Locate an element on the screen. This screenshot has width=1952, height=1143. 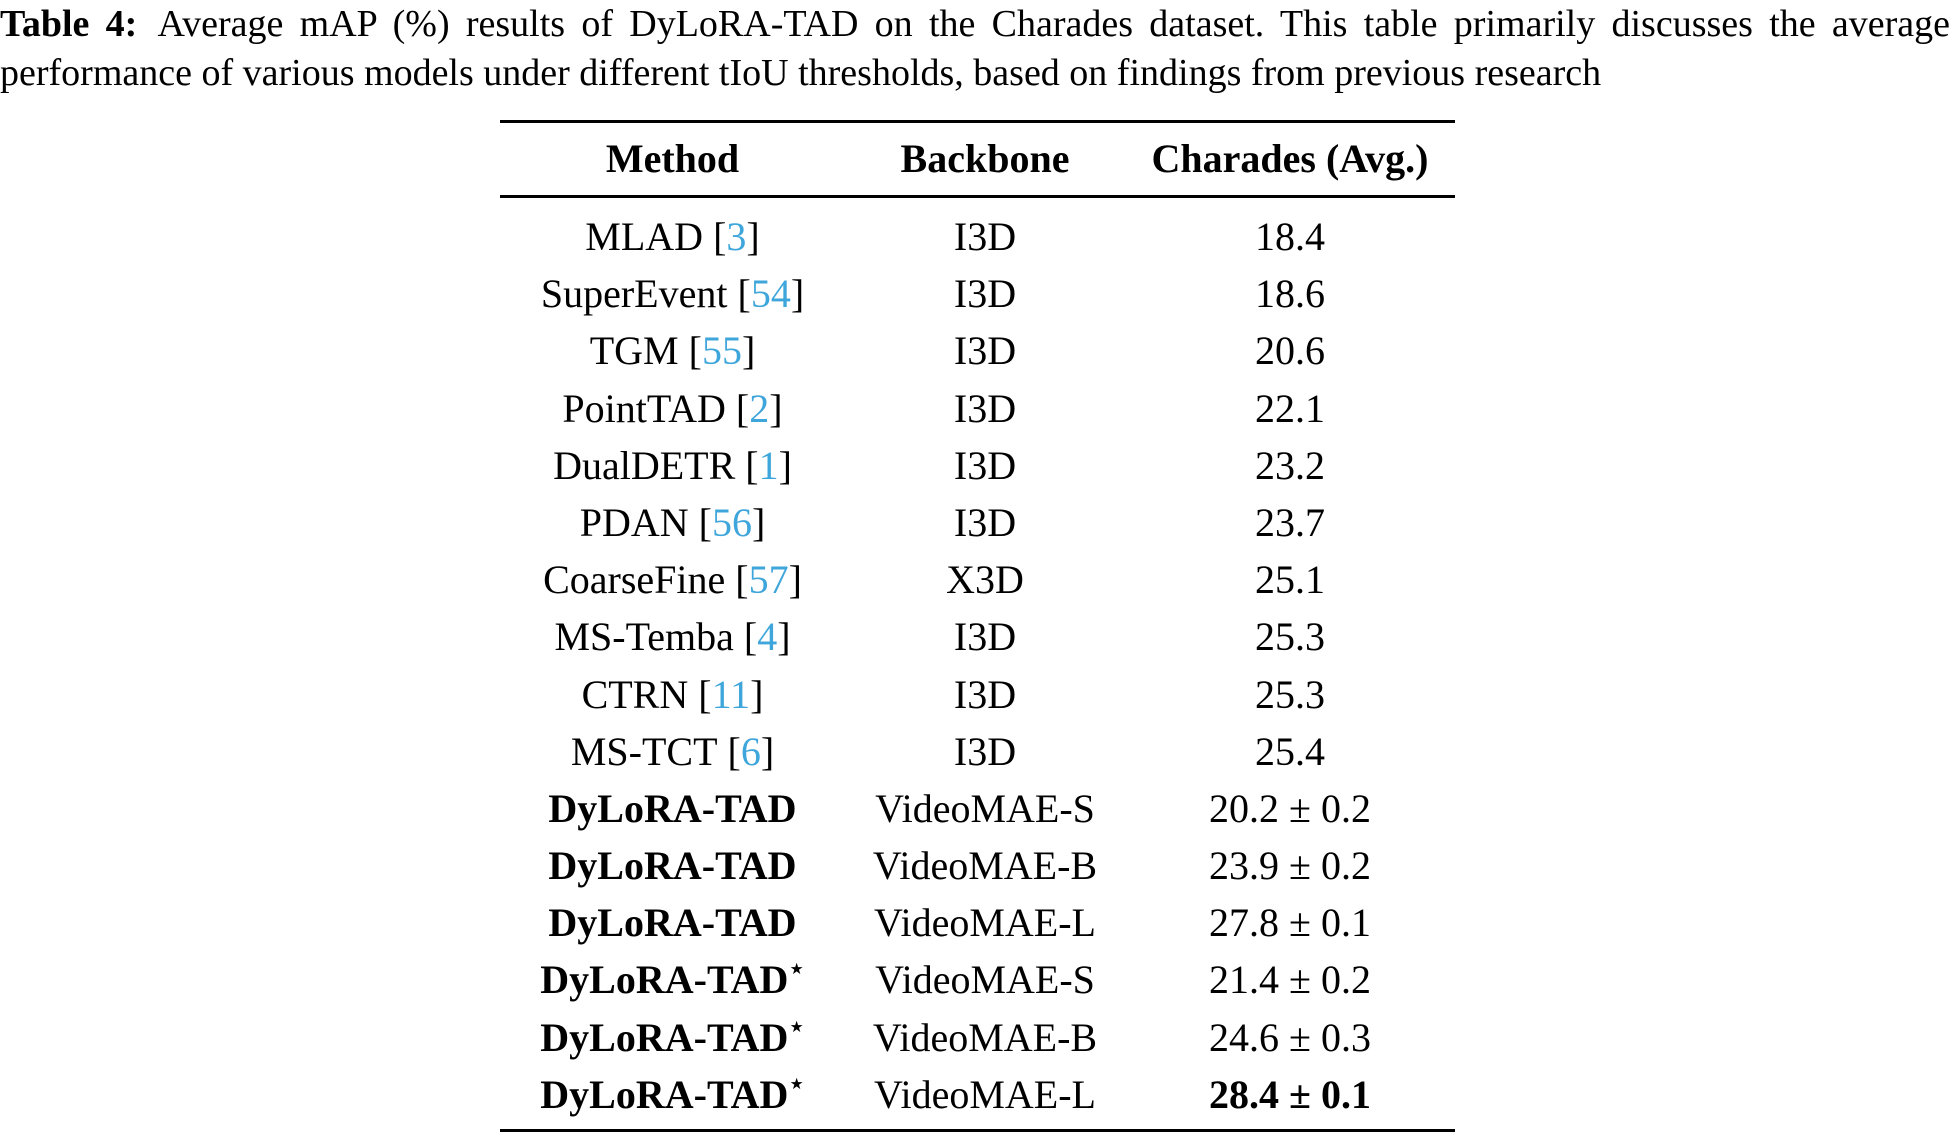
citation-link: 57 is located at coordinates (768, 580).